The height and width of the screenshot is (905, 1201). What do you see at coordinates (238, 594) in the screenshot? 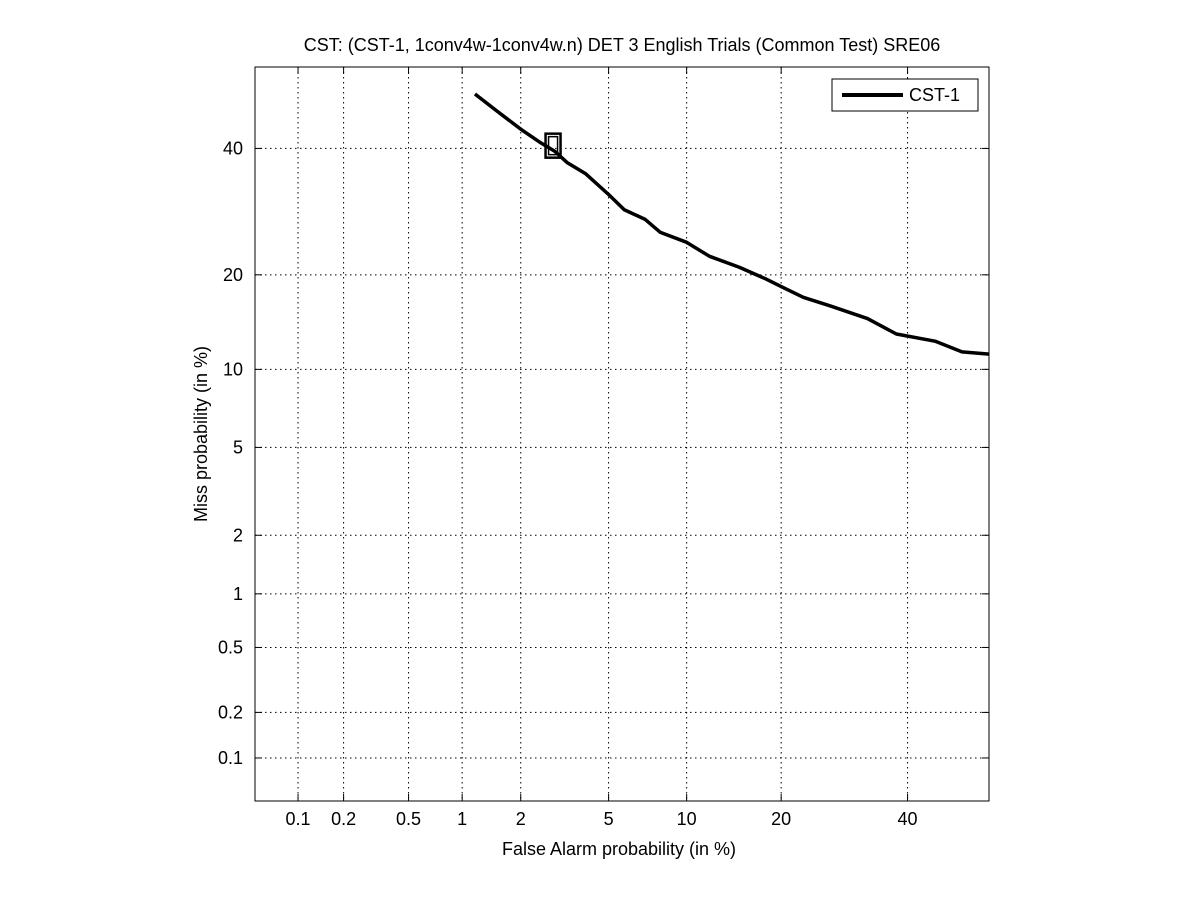
I see `y-tick-label: 1` at bounding box center [238, 594].